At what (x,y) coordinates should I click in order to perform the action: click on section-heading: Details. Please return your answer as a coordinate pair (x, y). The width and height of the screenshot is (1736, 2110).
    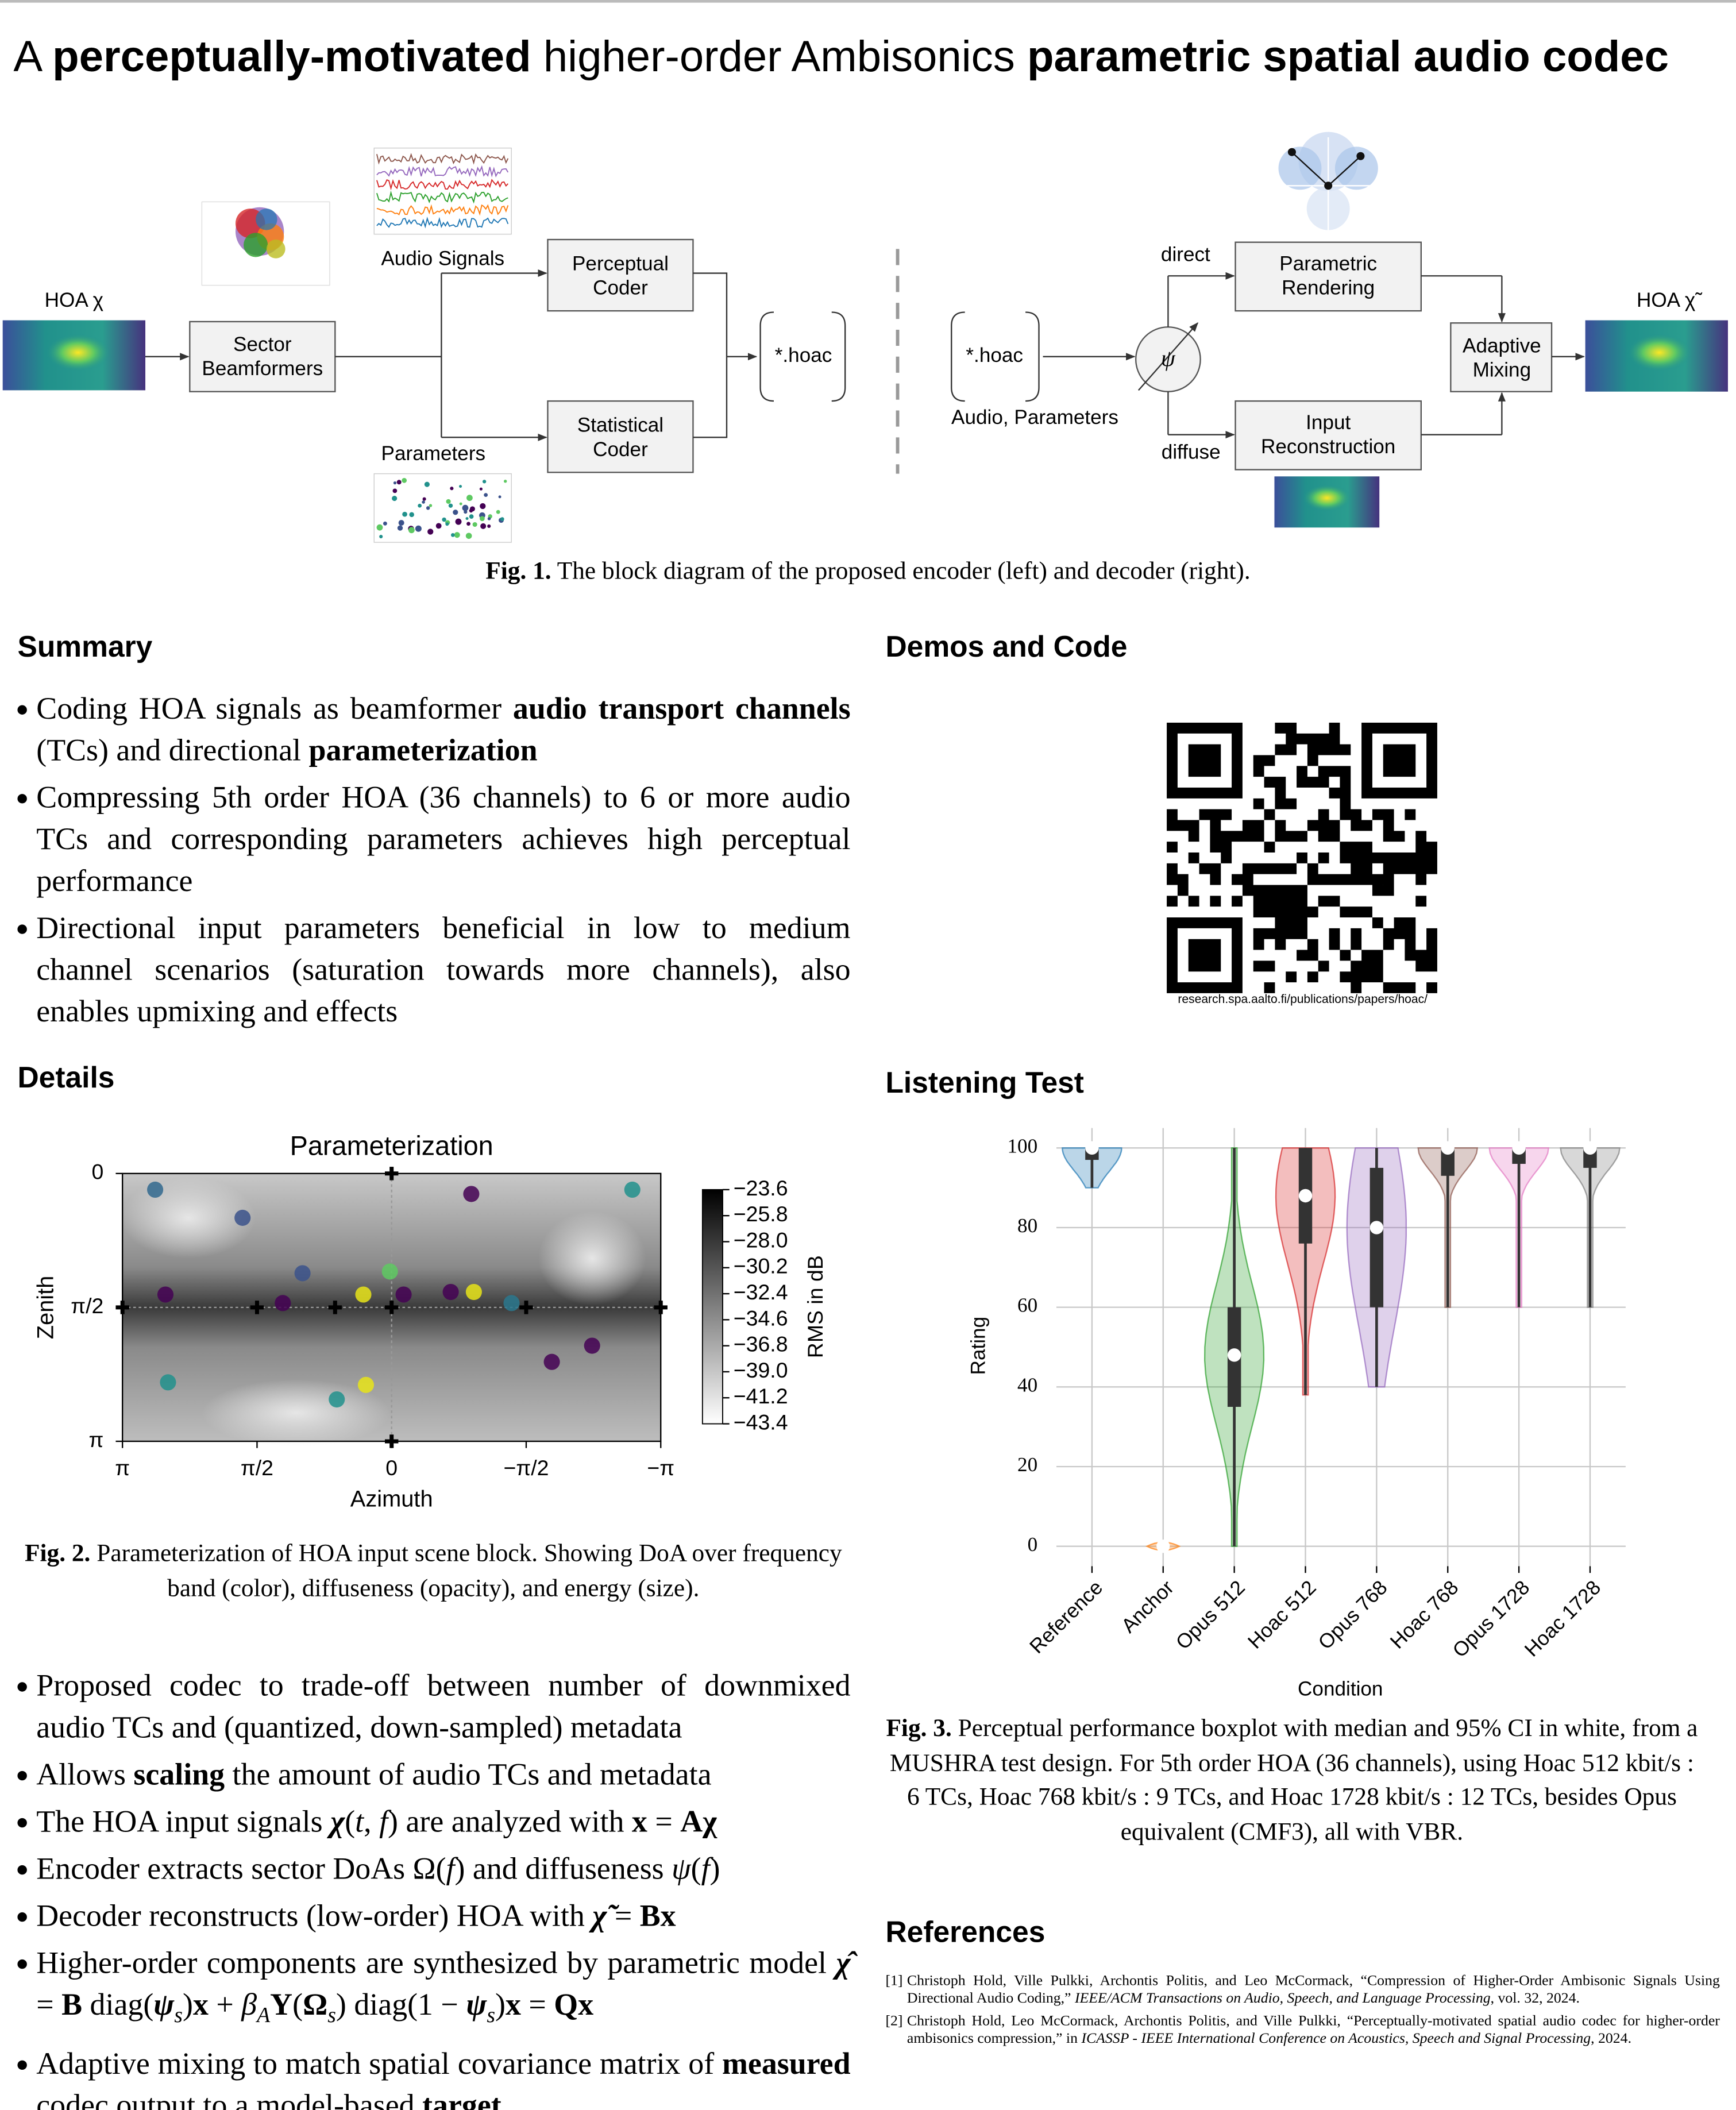
    Looking at the image, I should click on (66, 1077).